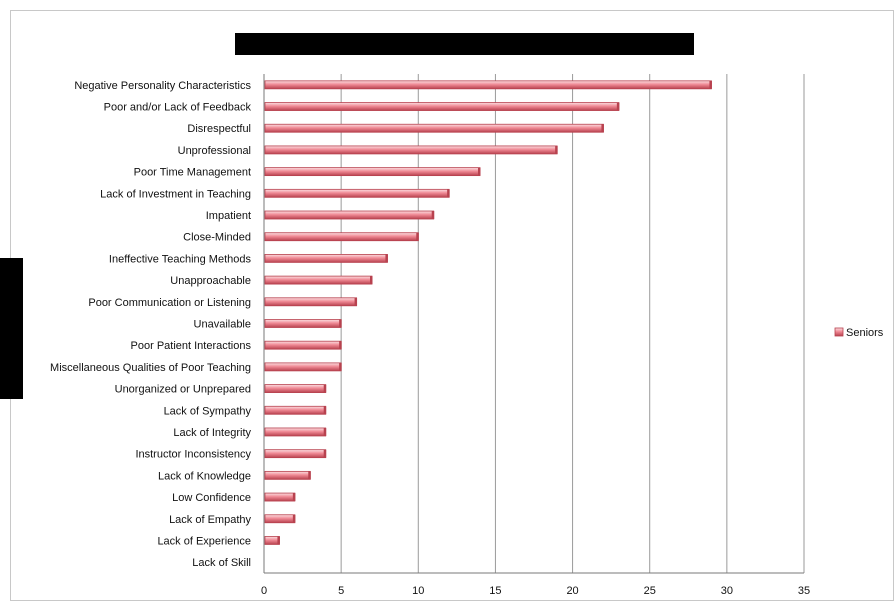  What do you see at coordinates (175, 194) in the screenshot?
I see `category-label: Lack of Investment in Teaching` at bounding box center [175, 194].